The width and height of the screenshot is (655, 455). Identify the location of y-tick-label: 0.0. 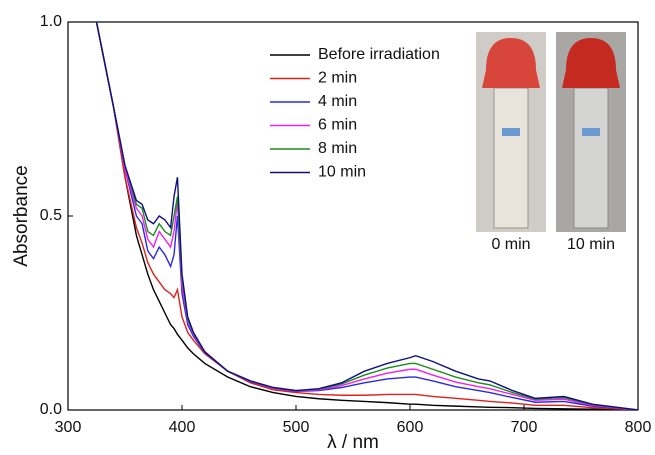
(51, 409).